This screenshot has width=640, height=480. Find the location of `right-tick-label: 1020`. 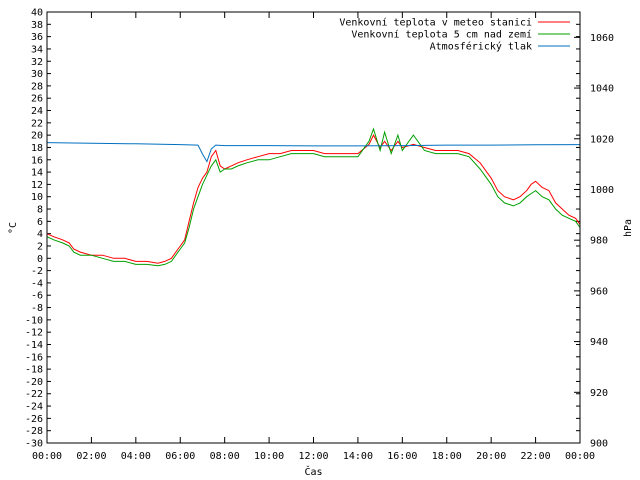

right-tick-label: 1020 is located at coordinates (602, 139).